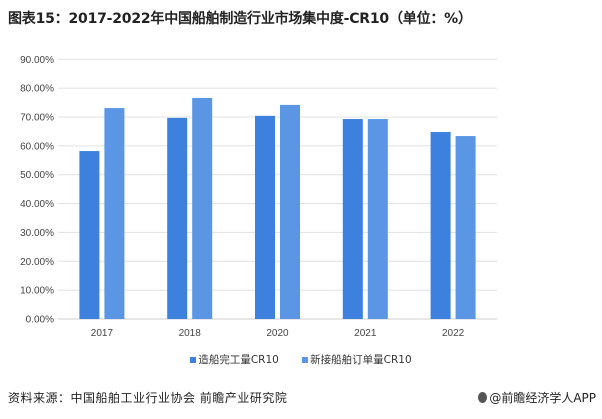 Image resolution: width=602 pixels, height=419 pixels. I want to click on y-tick-label: 10.00%, so click(37, 291).